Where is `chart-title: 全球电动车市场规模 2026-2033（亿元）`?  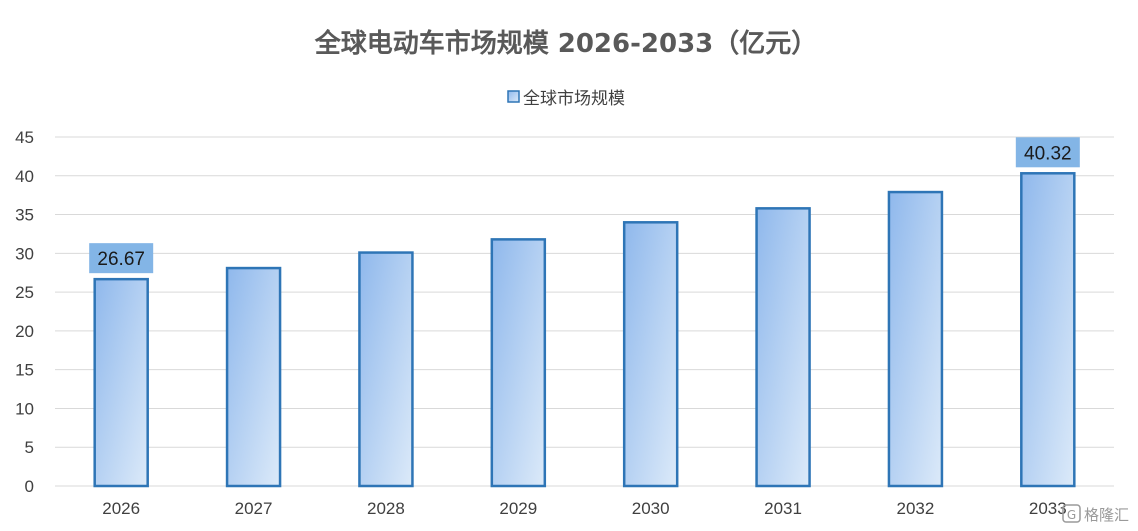 chart-title: 全球电动车市场规模 2026-2033（亿元） is located at coordinates (566, 43).